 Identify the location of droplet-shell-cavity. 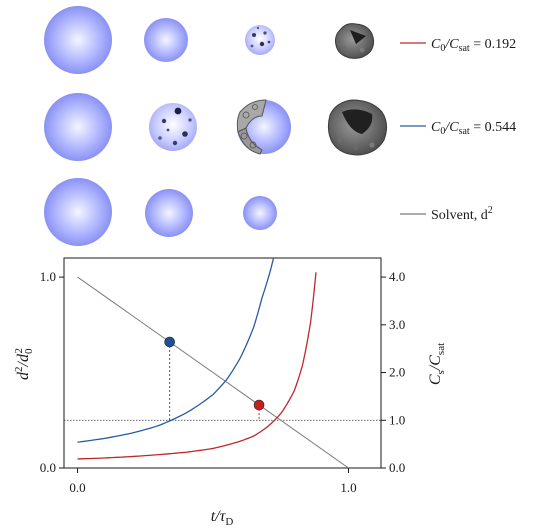
(355, 41).